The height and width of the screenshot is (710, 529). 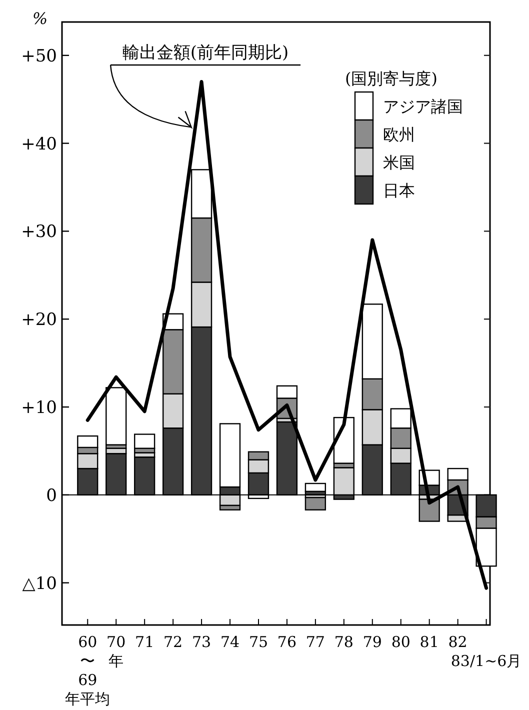 I want to click on x-tick-label: 75, so click(x=258, y=642).